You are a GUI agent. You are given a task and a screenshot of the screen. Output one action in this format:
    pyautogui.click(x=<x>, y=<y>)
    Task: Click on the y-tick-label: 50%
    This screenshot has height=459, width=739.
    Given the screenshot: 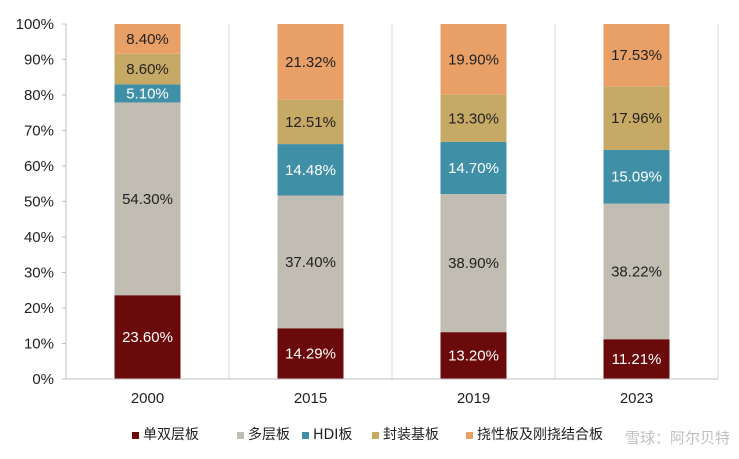 What is the action you would take?
    pyautogui.click(x=39, y=202)
    